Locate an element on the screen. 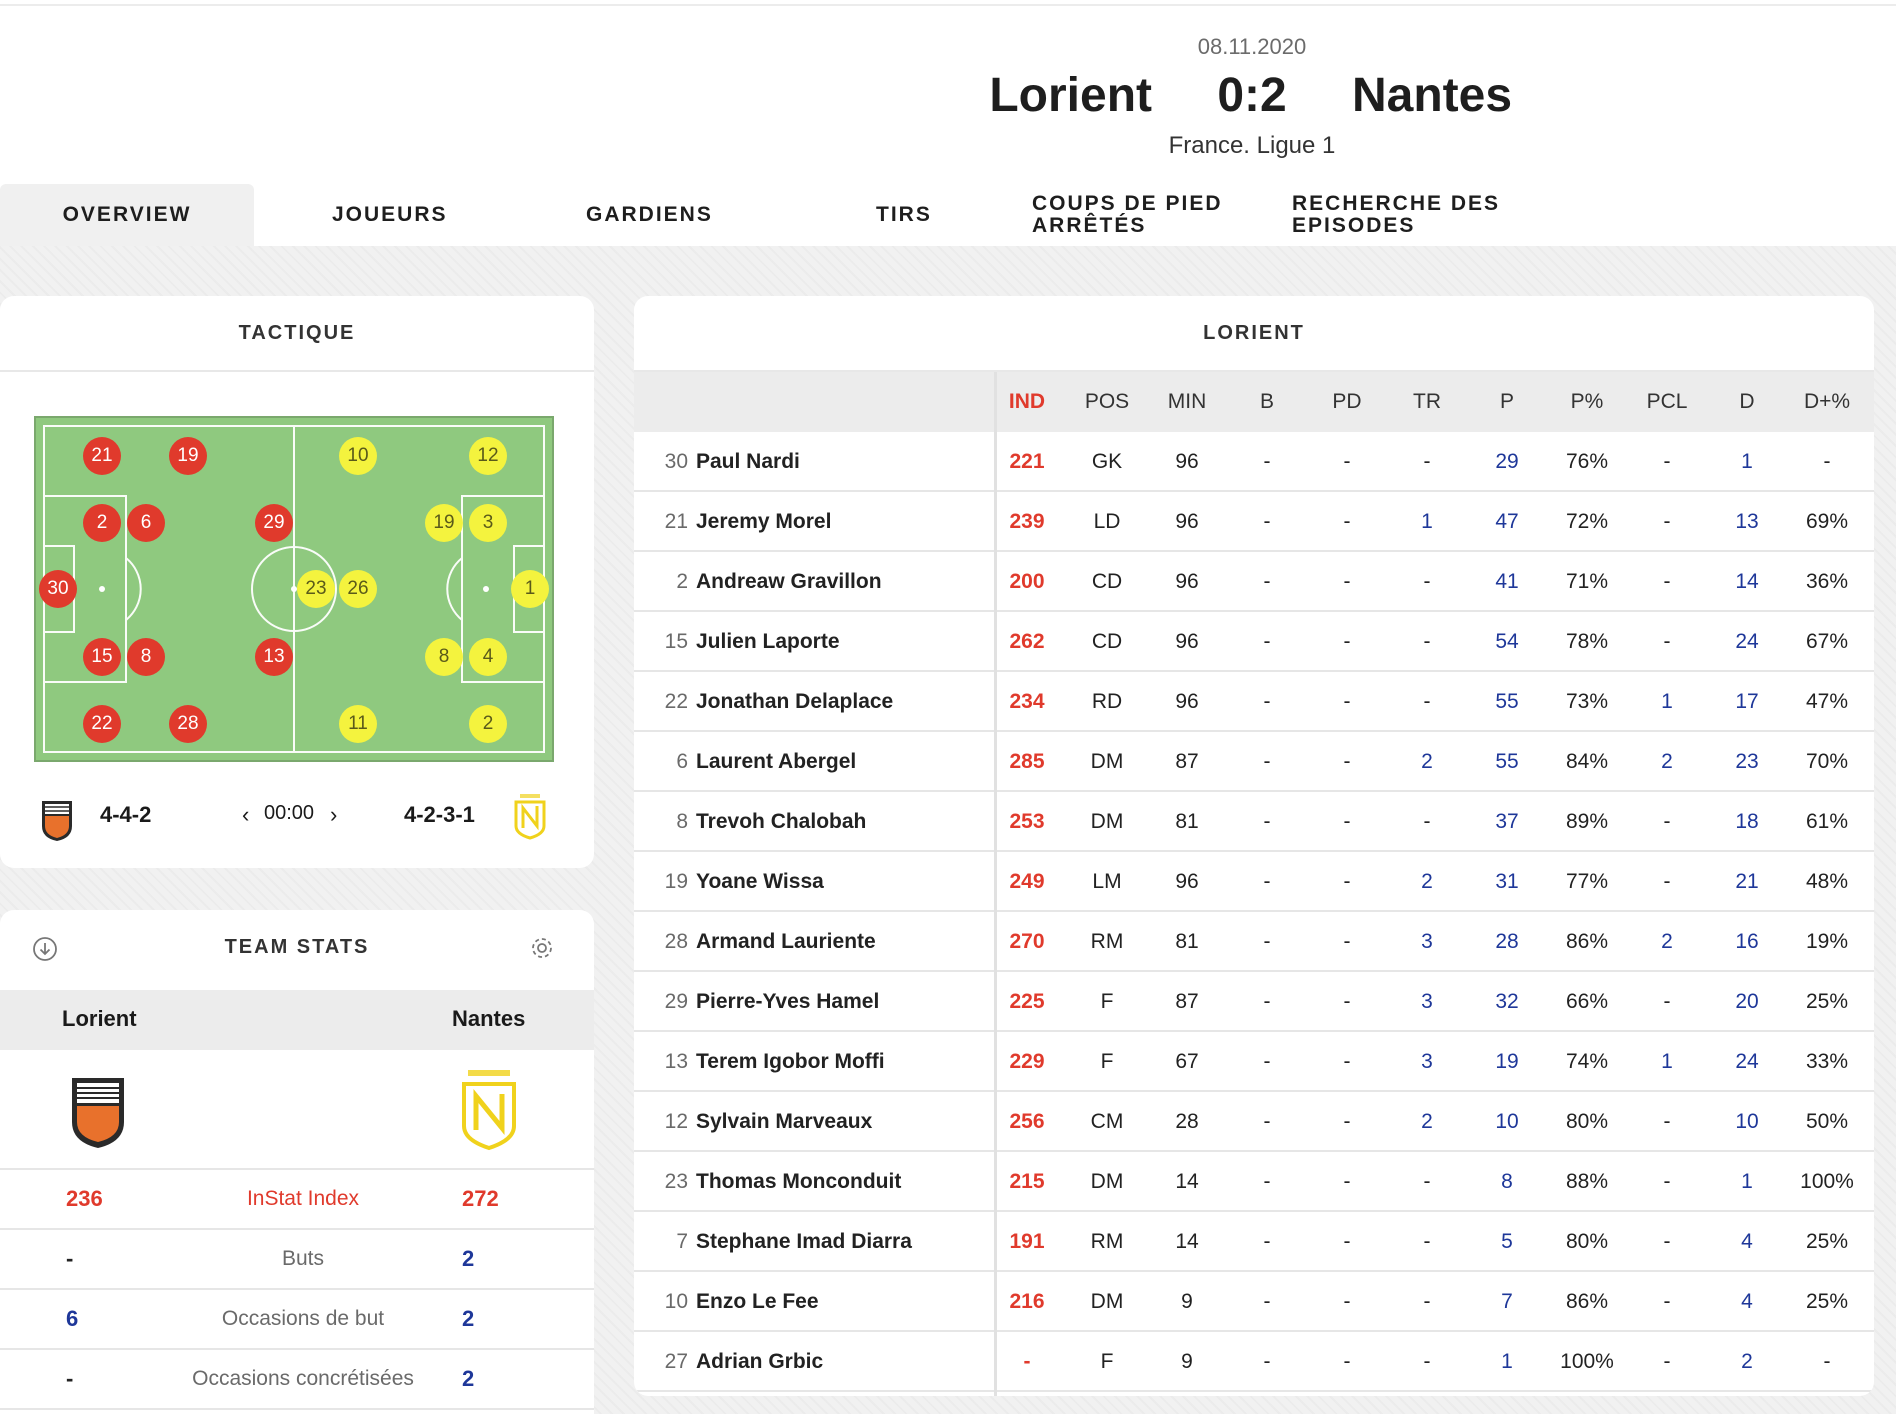 The height and width of the screenshot is (1414, 1896). away-player-dot: 26 is located at coordinates (358, 589).